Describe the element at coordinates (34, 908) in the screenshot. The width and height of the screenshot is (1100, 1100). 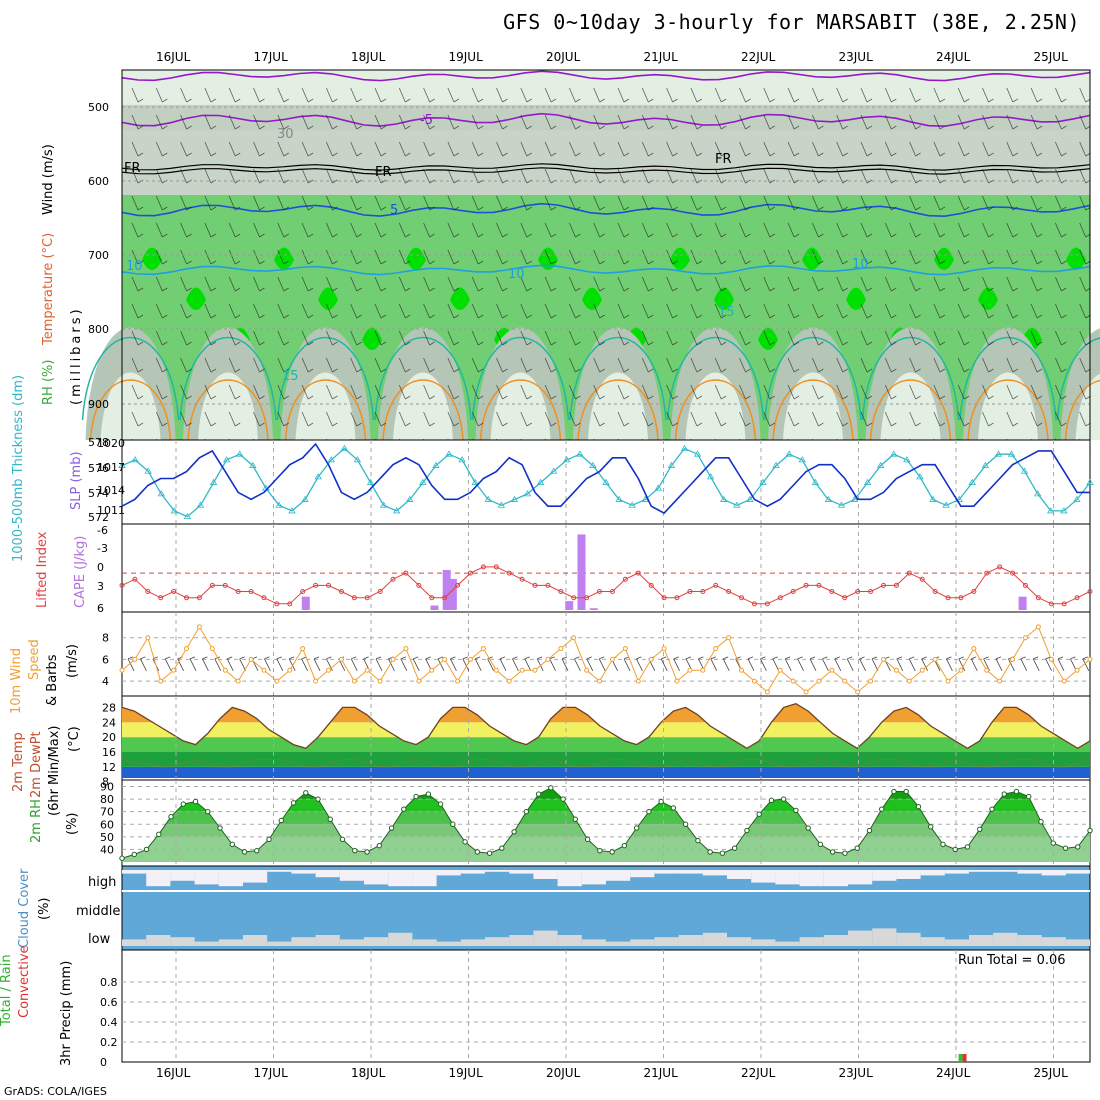
I see `cloud-ylabels: Cloud Cover (%)` at that location.